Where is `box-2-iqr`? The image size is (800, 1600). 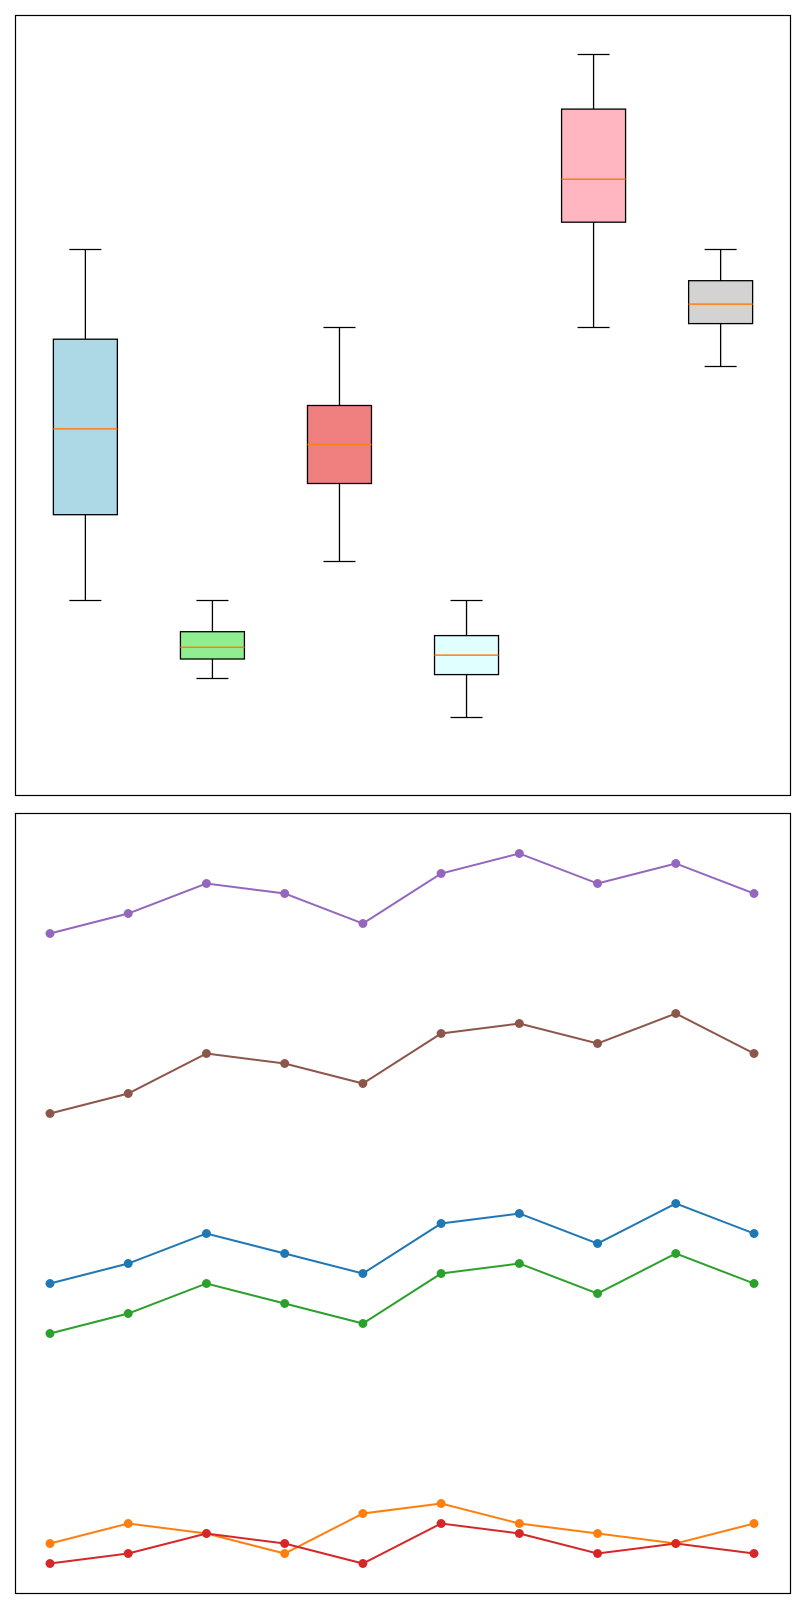 box-2-iqr is located at coordinates (212, 645).